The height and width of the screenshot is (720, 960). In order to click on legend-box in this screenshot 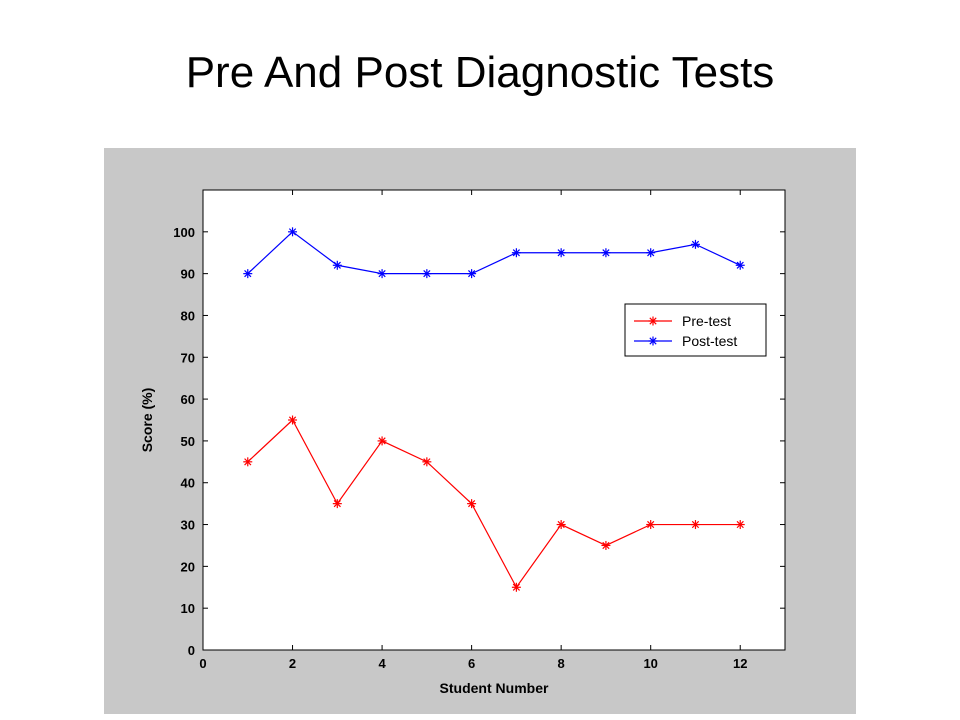, I will do `click(695, 330)`.